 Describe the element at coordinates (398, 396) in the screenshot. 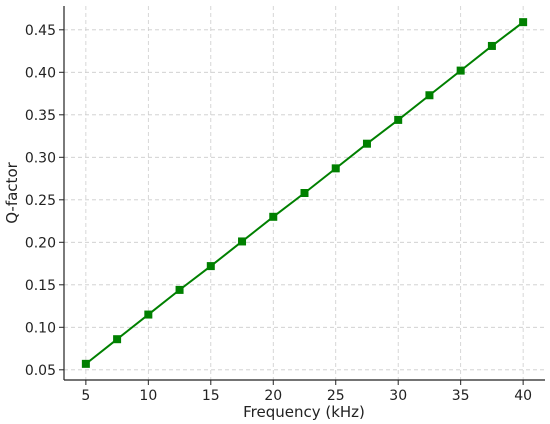

I see `x-tick-label: 30` at that location.